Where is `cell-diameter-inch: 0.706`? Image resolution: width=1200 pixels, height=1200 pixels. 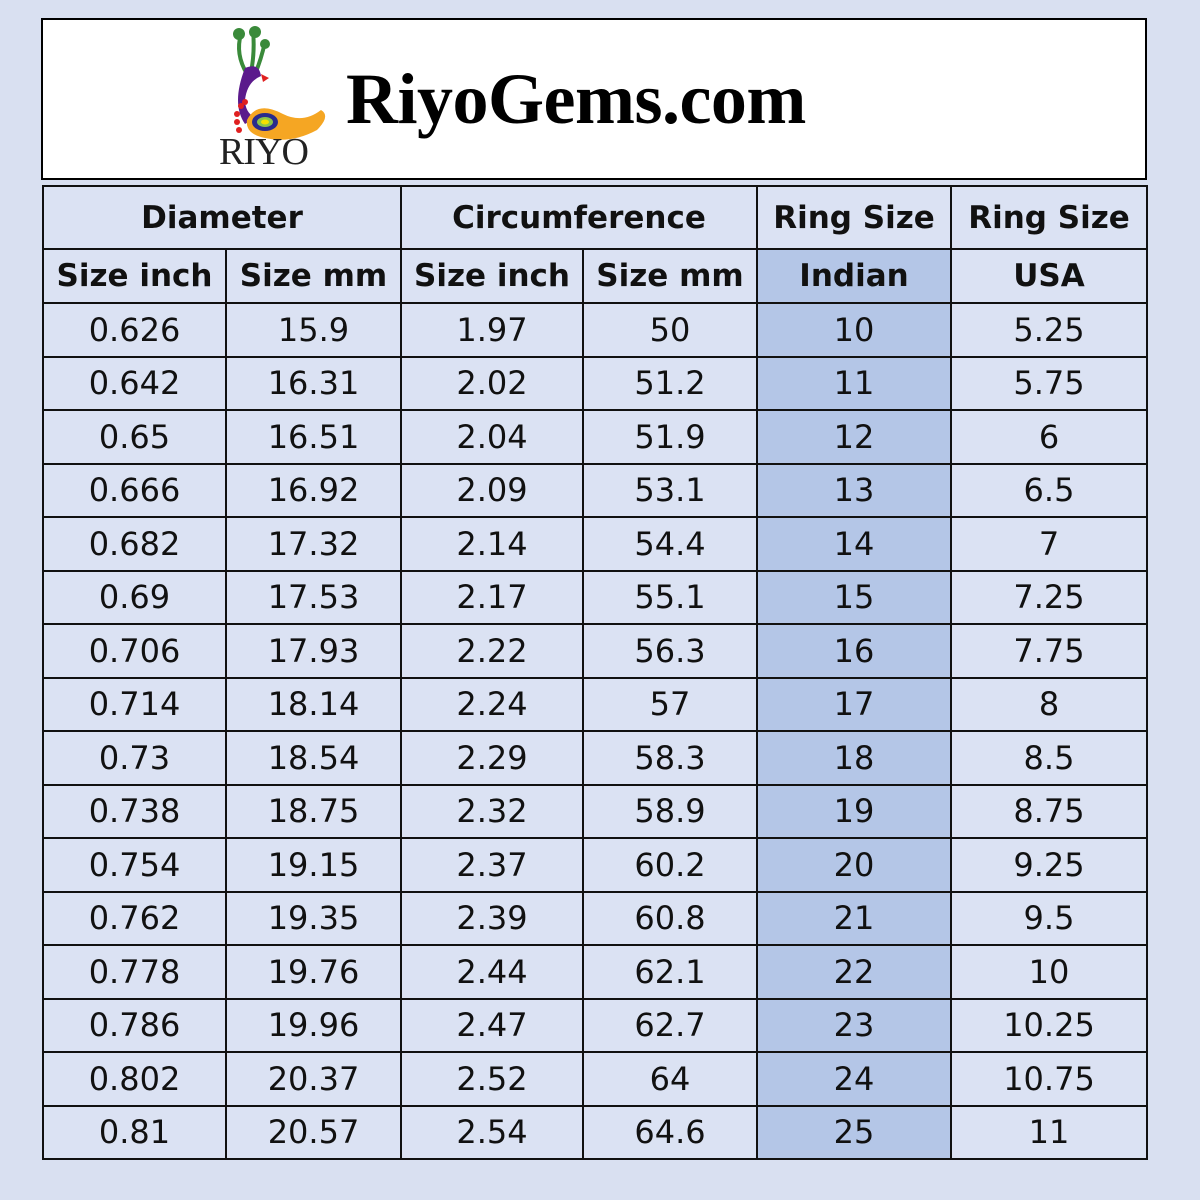
cell-diameter-inch: 0.706 is located at coordinates (134, 651).